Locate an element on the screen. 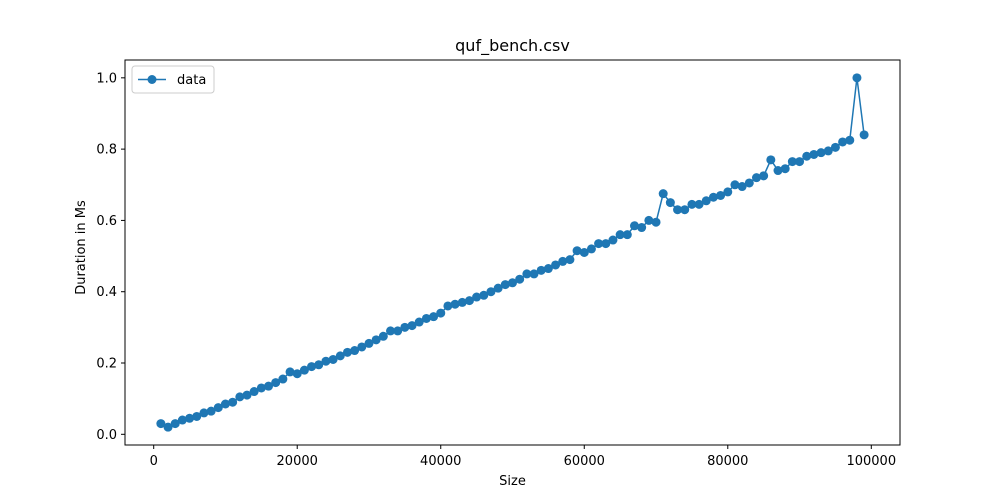 The image size is (1000, 500). legend-box is located at coordinates (173, 79).